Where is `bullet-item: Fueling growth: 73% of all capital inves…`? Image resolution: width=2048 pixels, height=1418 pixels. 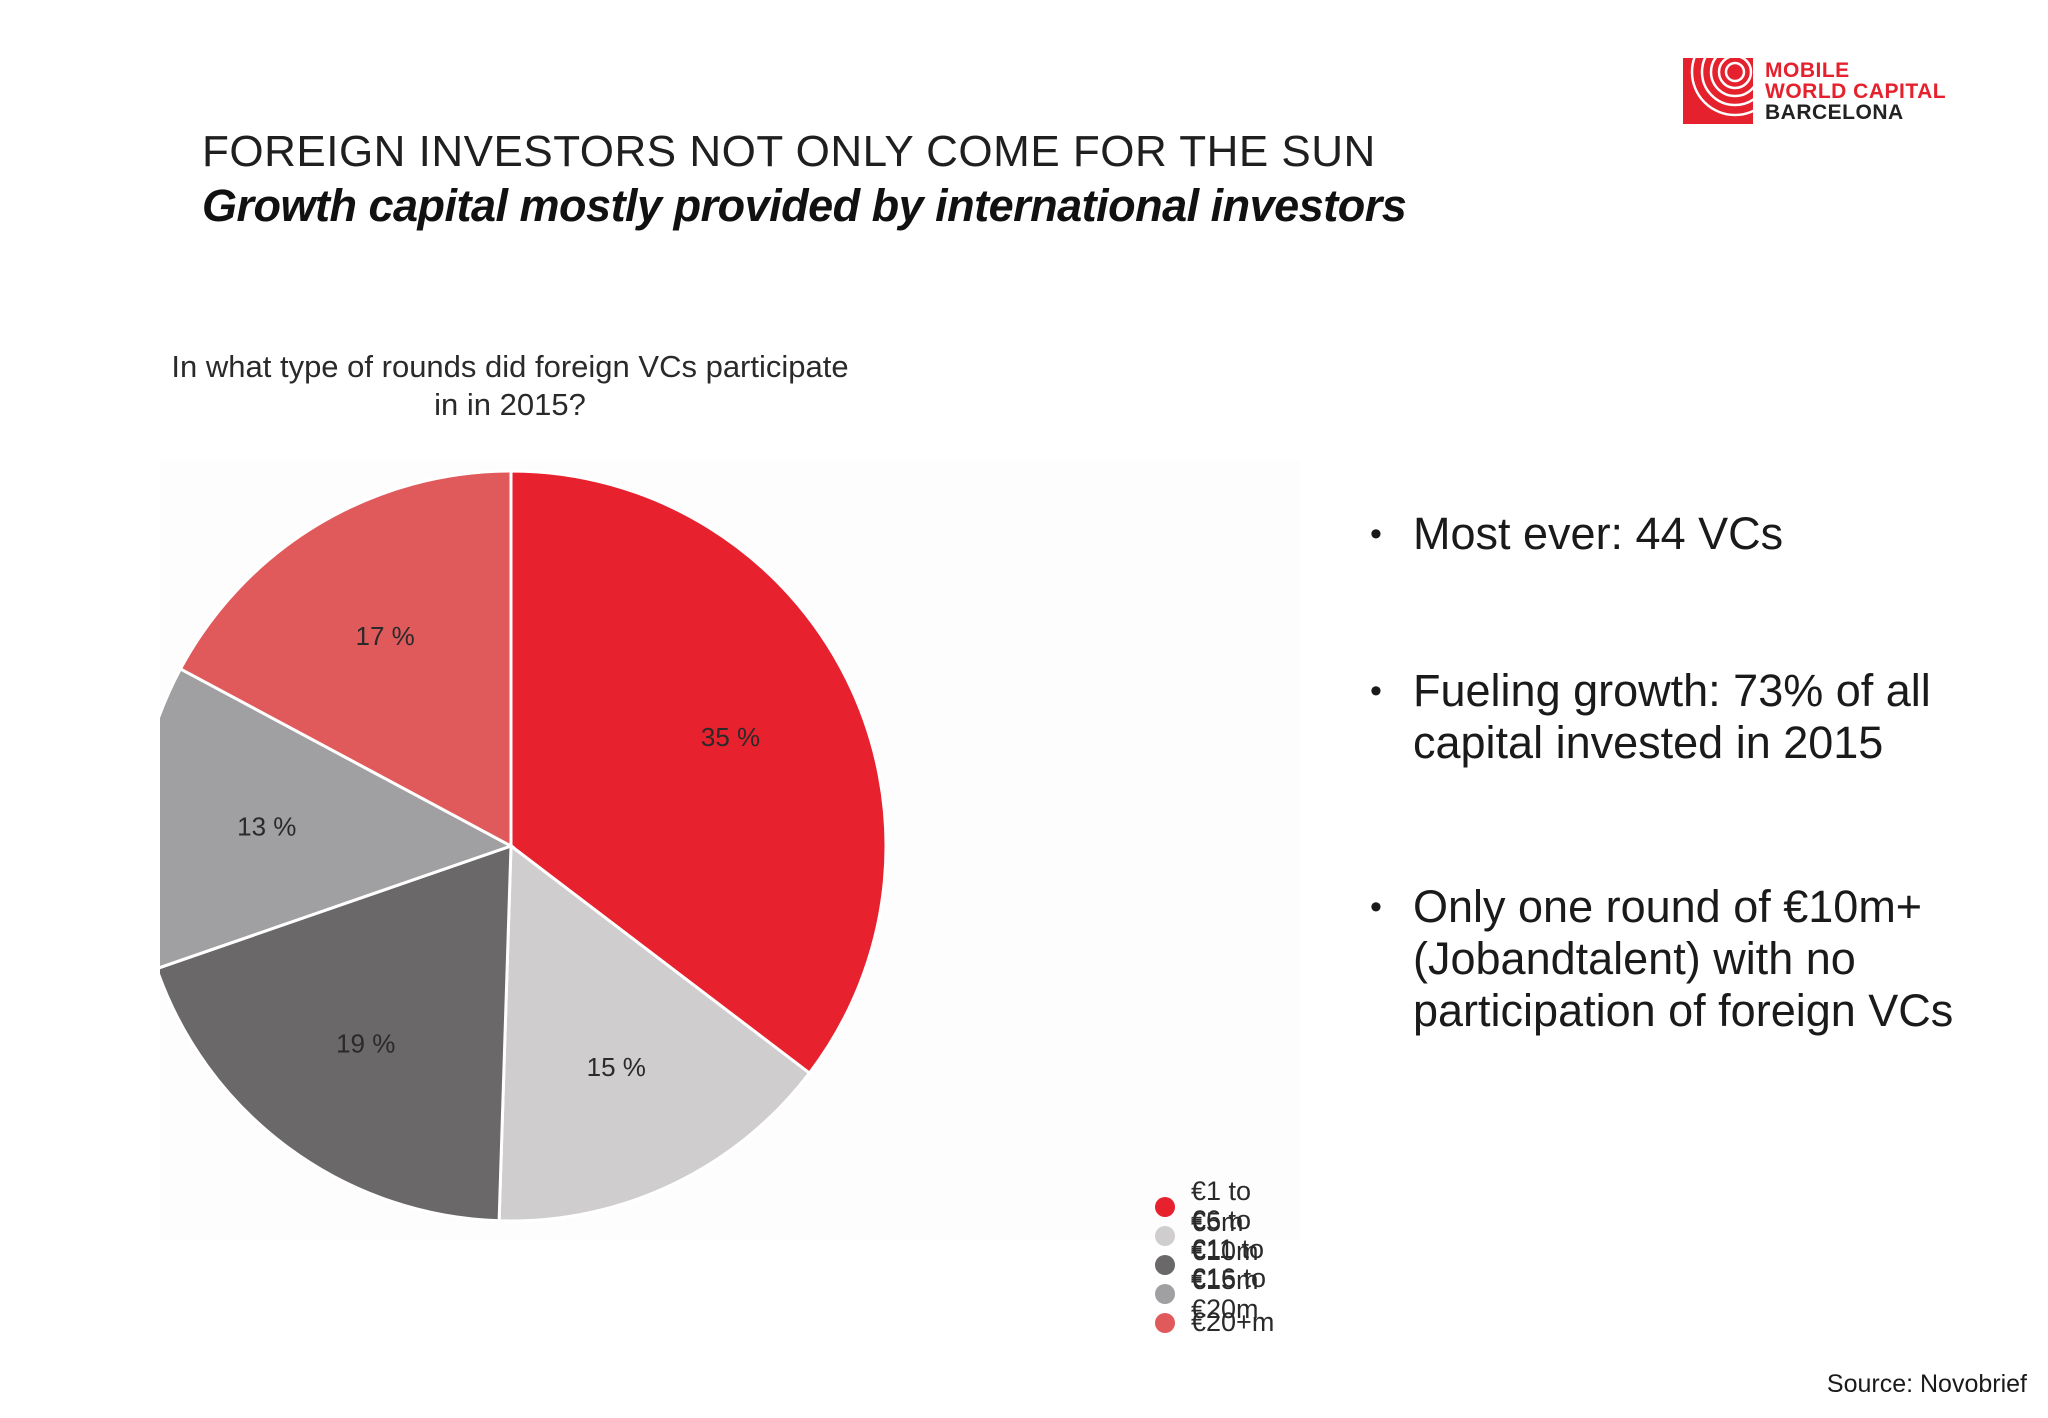
bullet-item: Fueling growth: 73% of all capital inves… is located at coordinates (1670, 717).